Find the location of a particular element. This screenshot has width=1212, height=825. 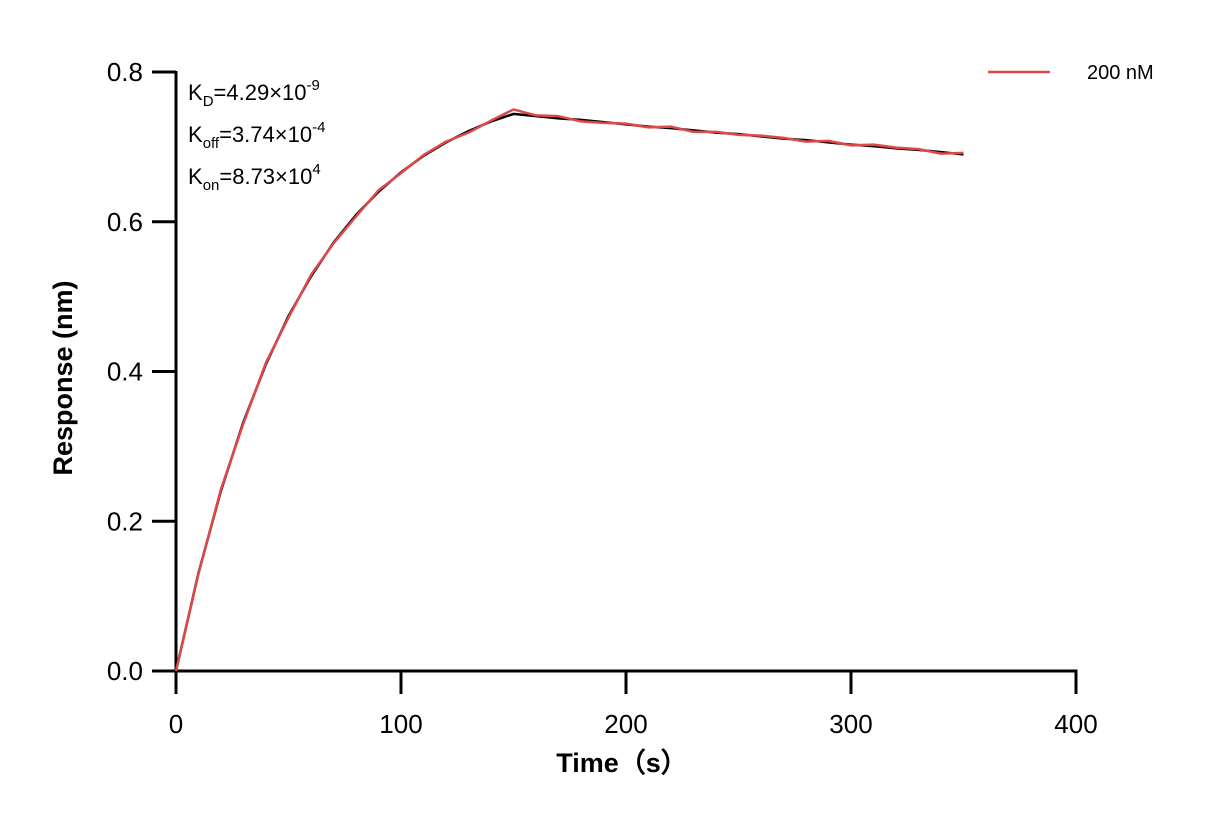

y-tick-label: 0.6 is located at coordinates (125, 222).